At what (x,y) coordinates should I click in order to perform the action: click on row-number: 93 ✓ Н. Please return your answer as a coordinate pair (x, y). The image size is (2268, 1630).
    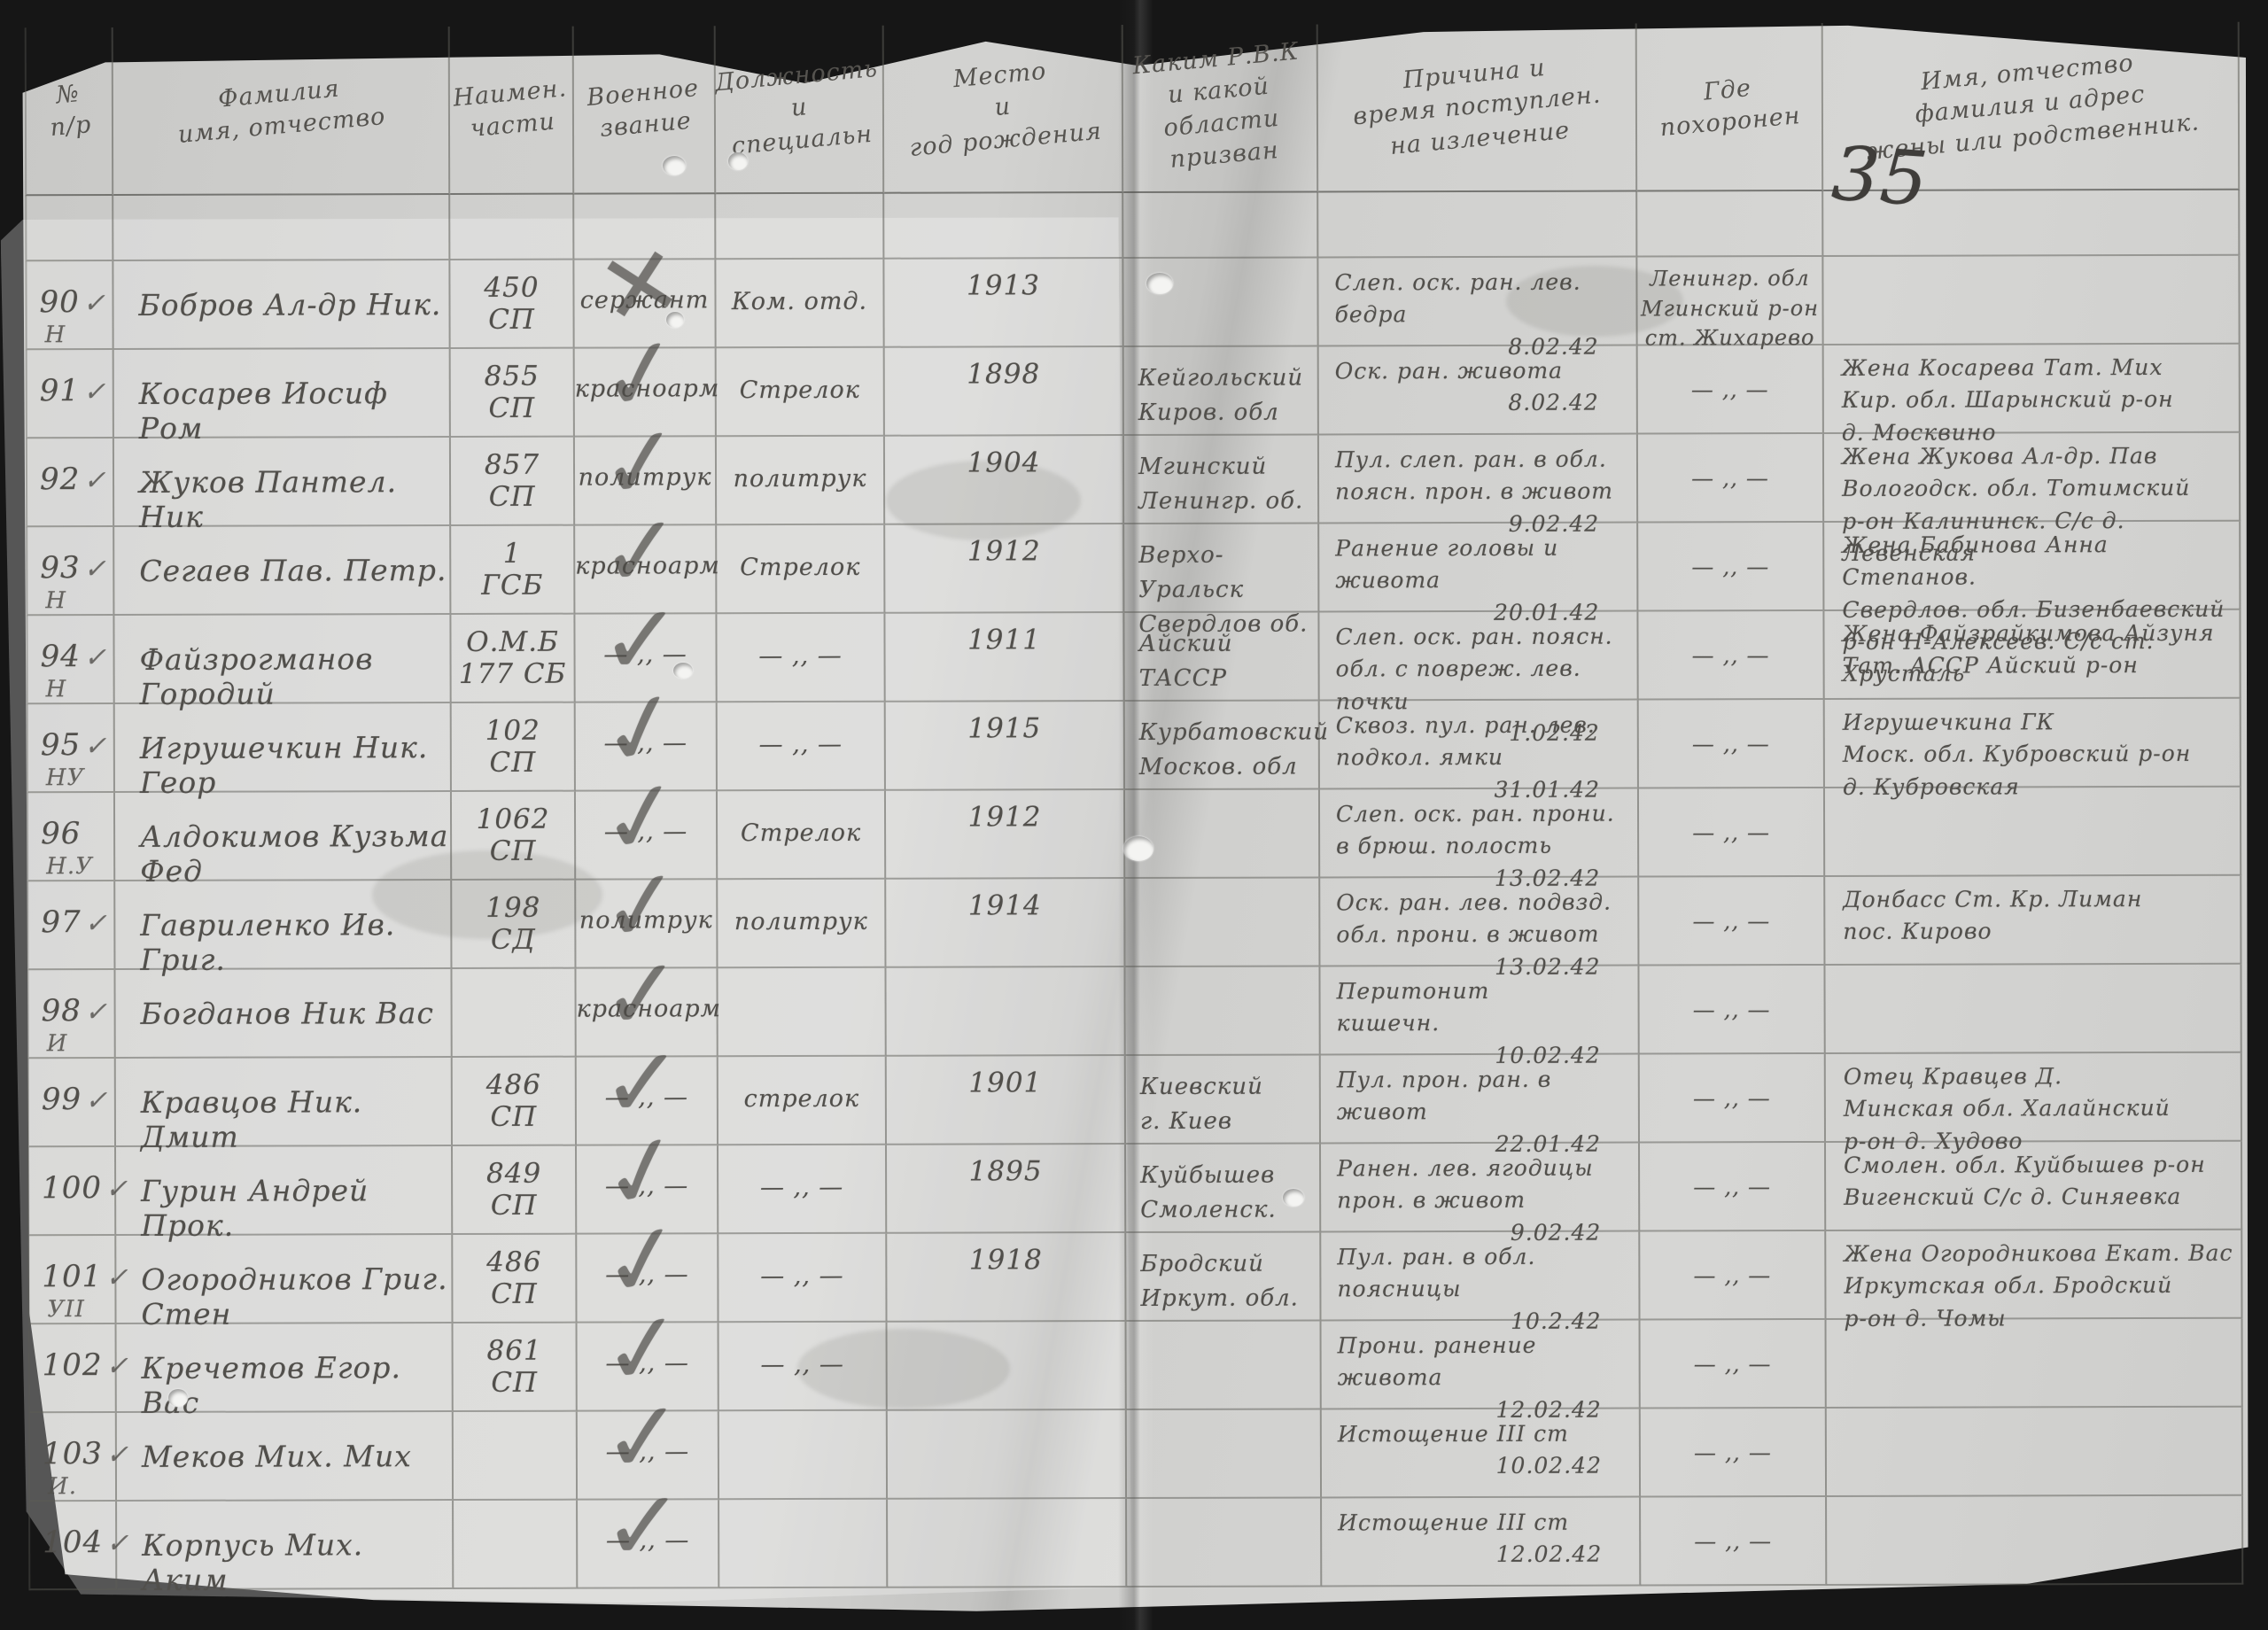
    Looking at the image, I should click on (70, 572).